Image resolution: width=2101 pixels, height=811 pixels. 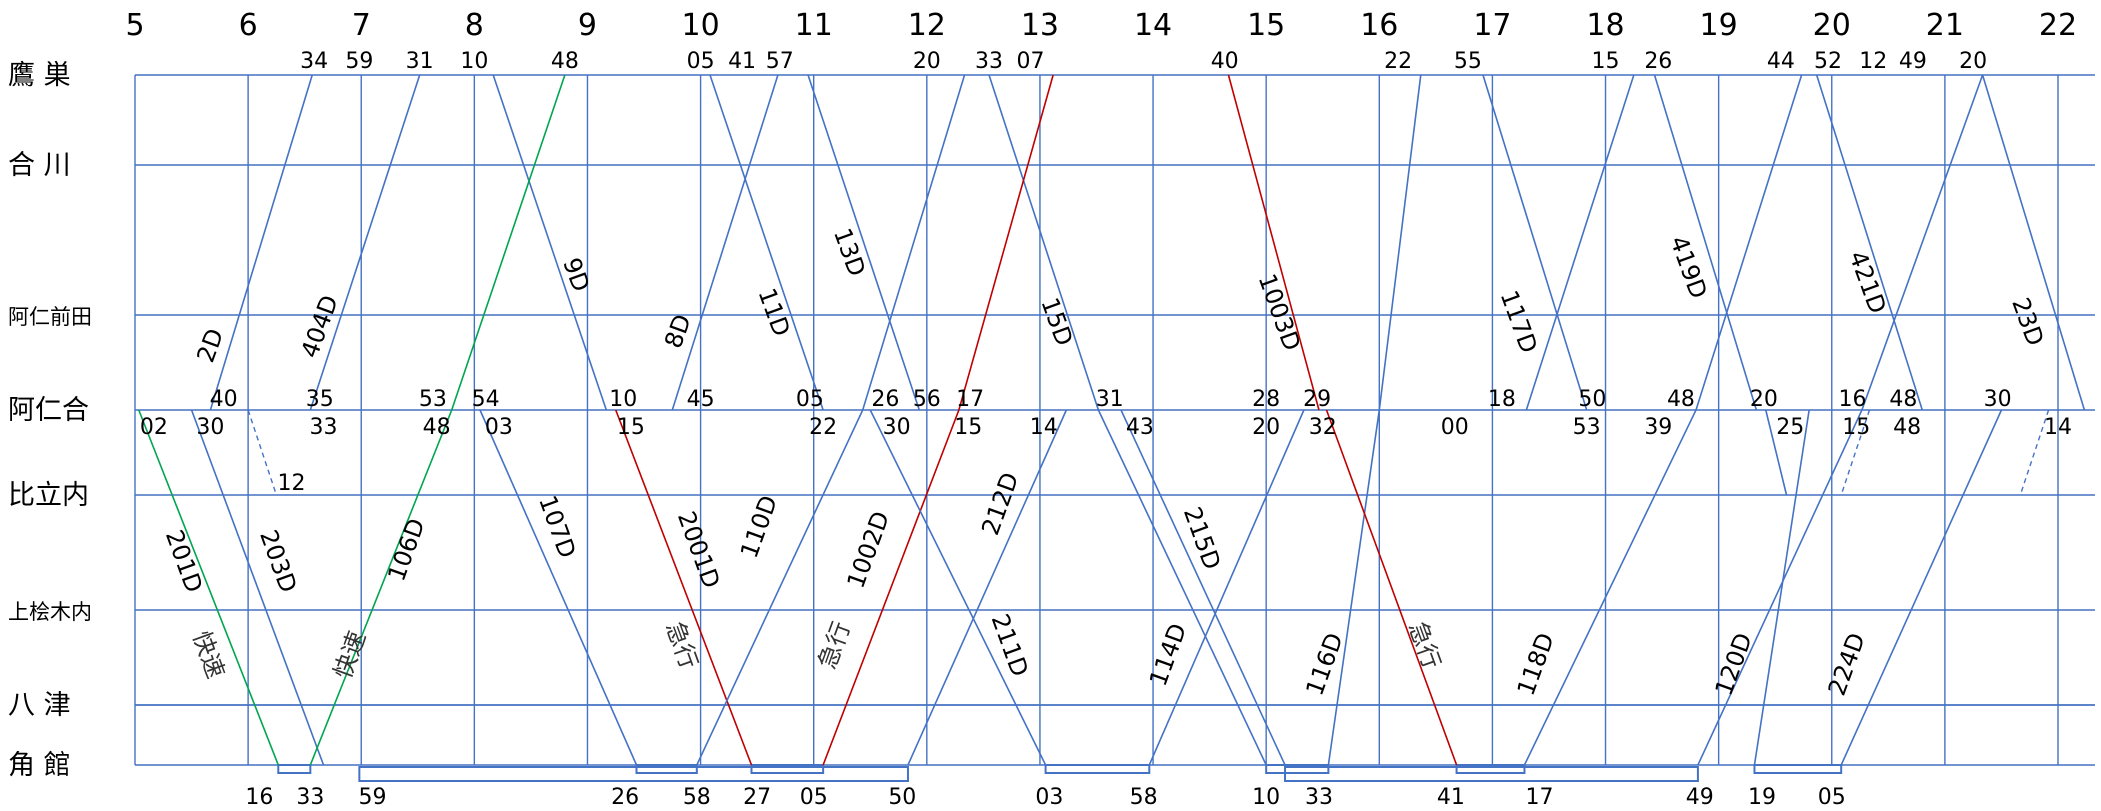 What do you see at coordinates (1853, 399) in the screenshot?
I see `aniai-arrival-minute-label: 16` at bounding box center [1853, 399].